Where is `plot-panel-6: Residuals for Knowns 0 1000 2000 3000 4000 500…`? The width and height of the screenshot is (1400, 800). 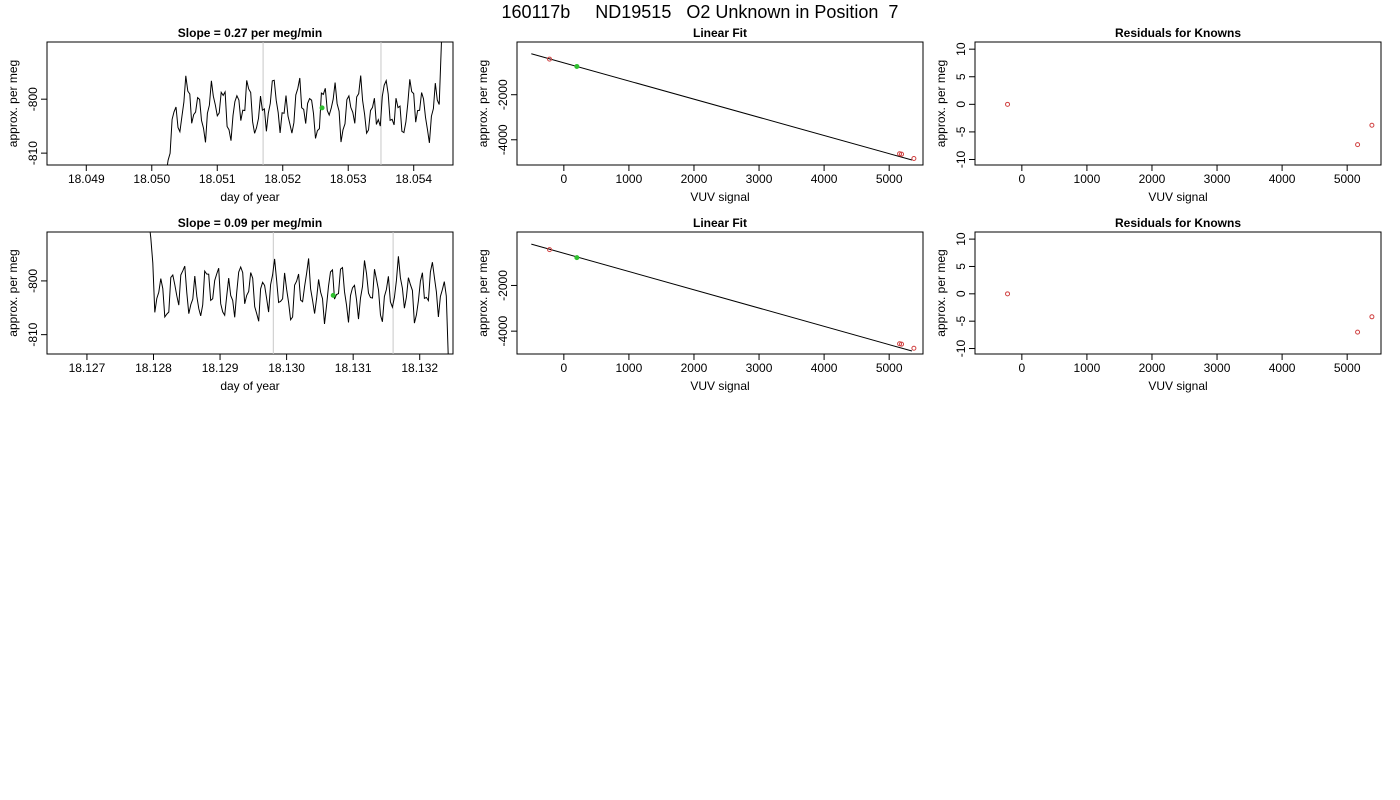 plot-panel-6: Residuals for Knowns 0 1000 2000 3000 4000 500… is located at coordinates (1158, 304).